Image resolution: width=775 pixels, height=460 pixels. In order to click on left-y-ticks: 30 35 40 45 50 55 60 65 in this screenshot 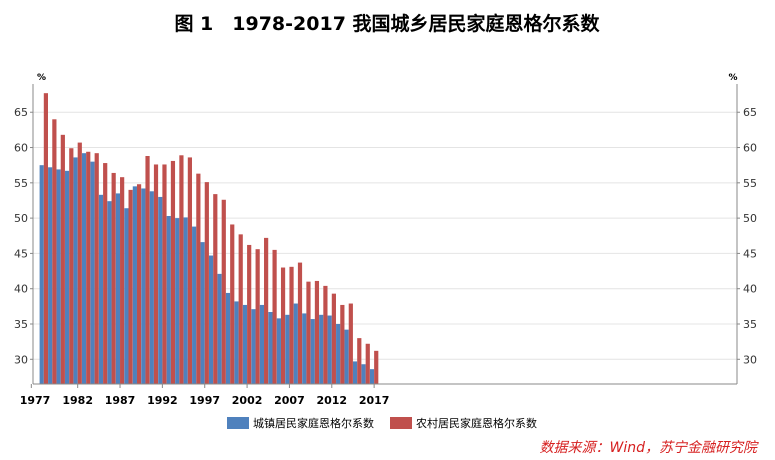, I will do `click(23, 236)`.